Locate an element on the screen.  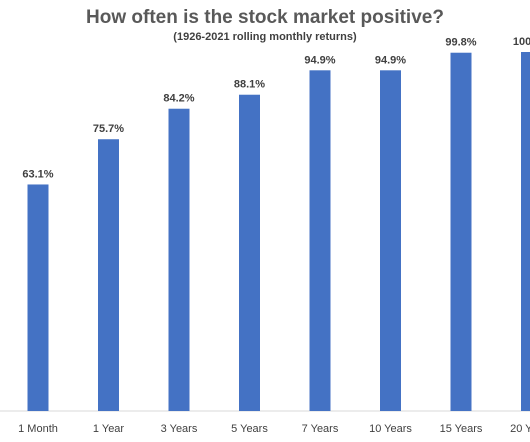
x-tick-label: 5 Years is located at coordinates (249, 429).